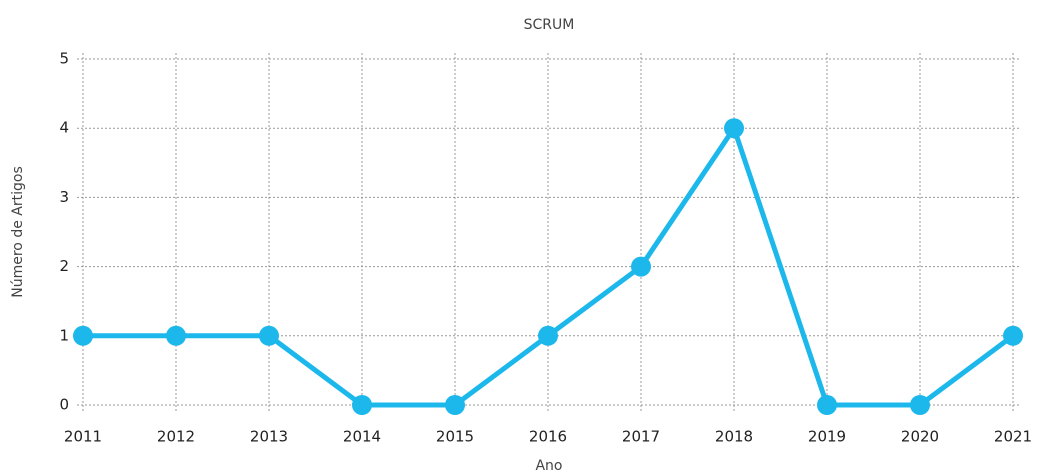 Image resolution: width=1039 pixels, height=475 pixels. What do you see at coordinates (548, 466) in the screenshot?
I see `x-axis-label: Ano` at bounding box center [548, 466].